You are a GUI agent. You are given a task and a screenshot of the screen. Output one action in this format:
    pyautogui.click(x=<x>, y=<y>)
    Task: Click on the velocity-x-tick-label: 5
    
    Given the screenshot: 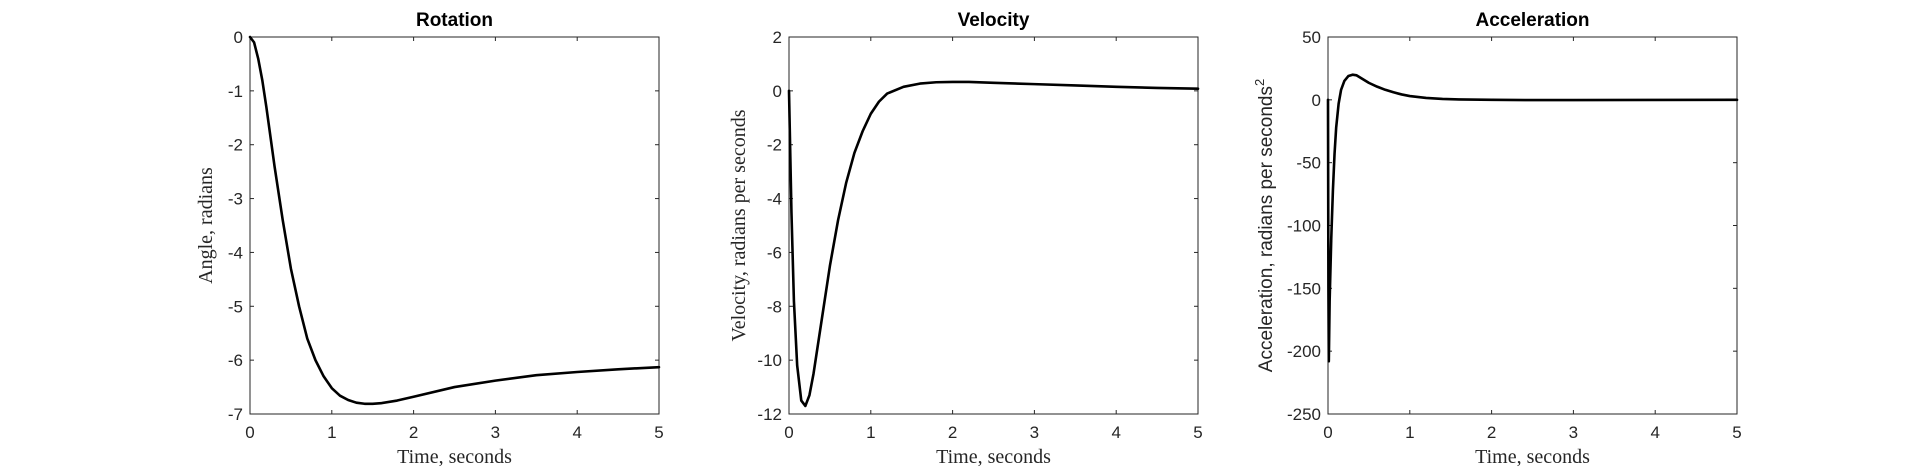 What is the action you would take?
    pyautogui.click(x=1197, y=432)
    